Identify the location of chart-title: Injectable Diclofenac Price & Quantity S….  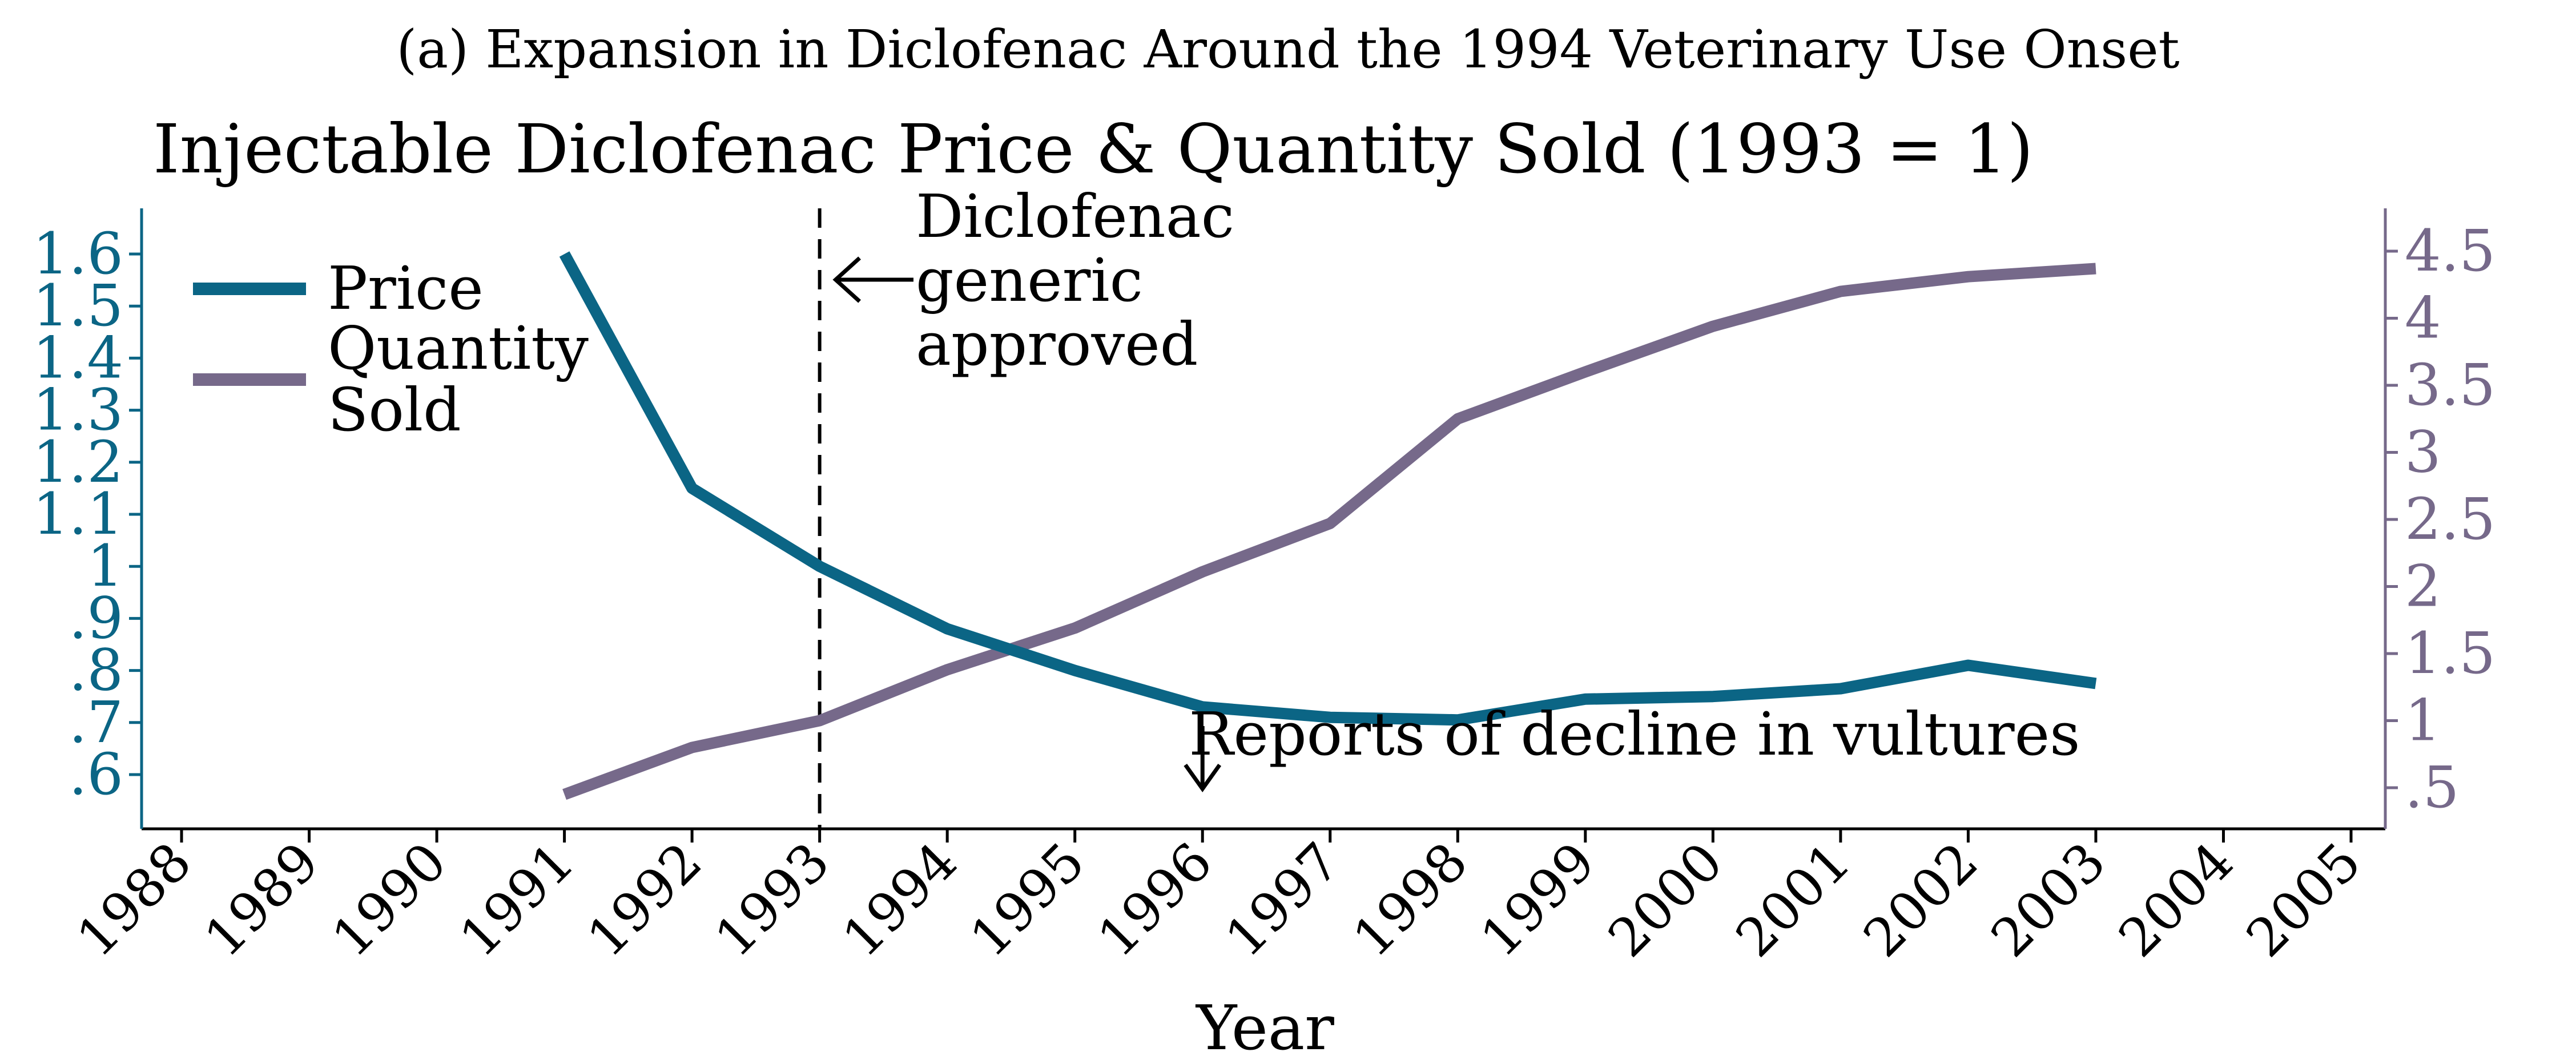
(1093, 149).